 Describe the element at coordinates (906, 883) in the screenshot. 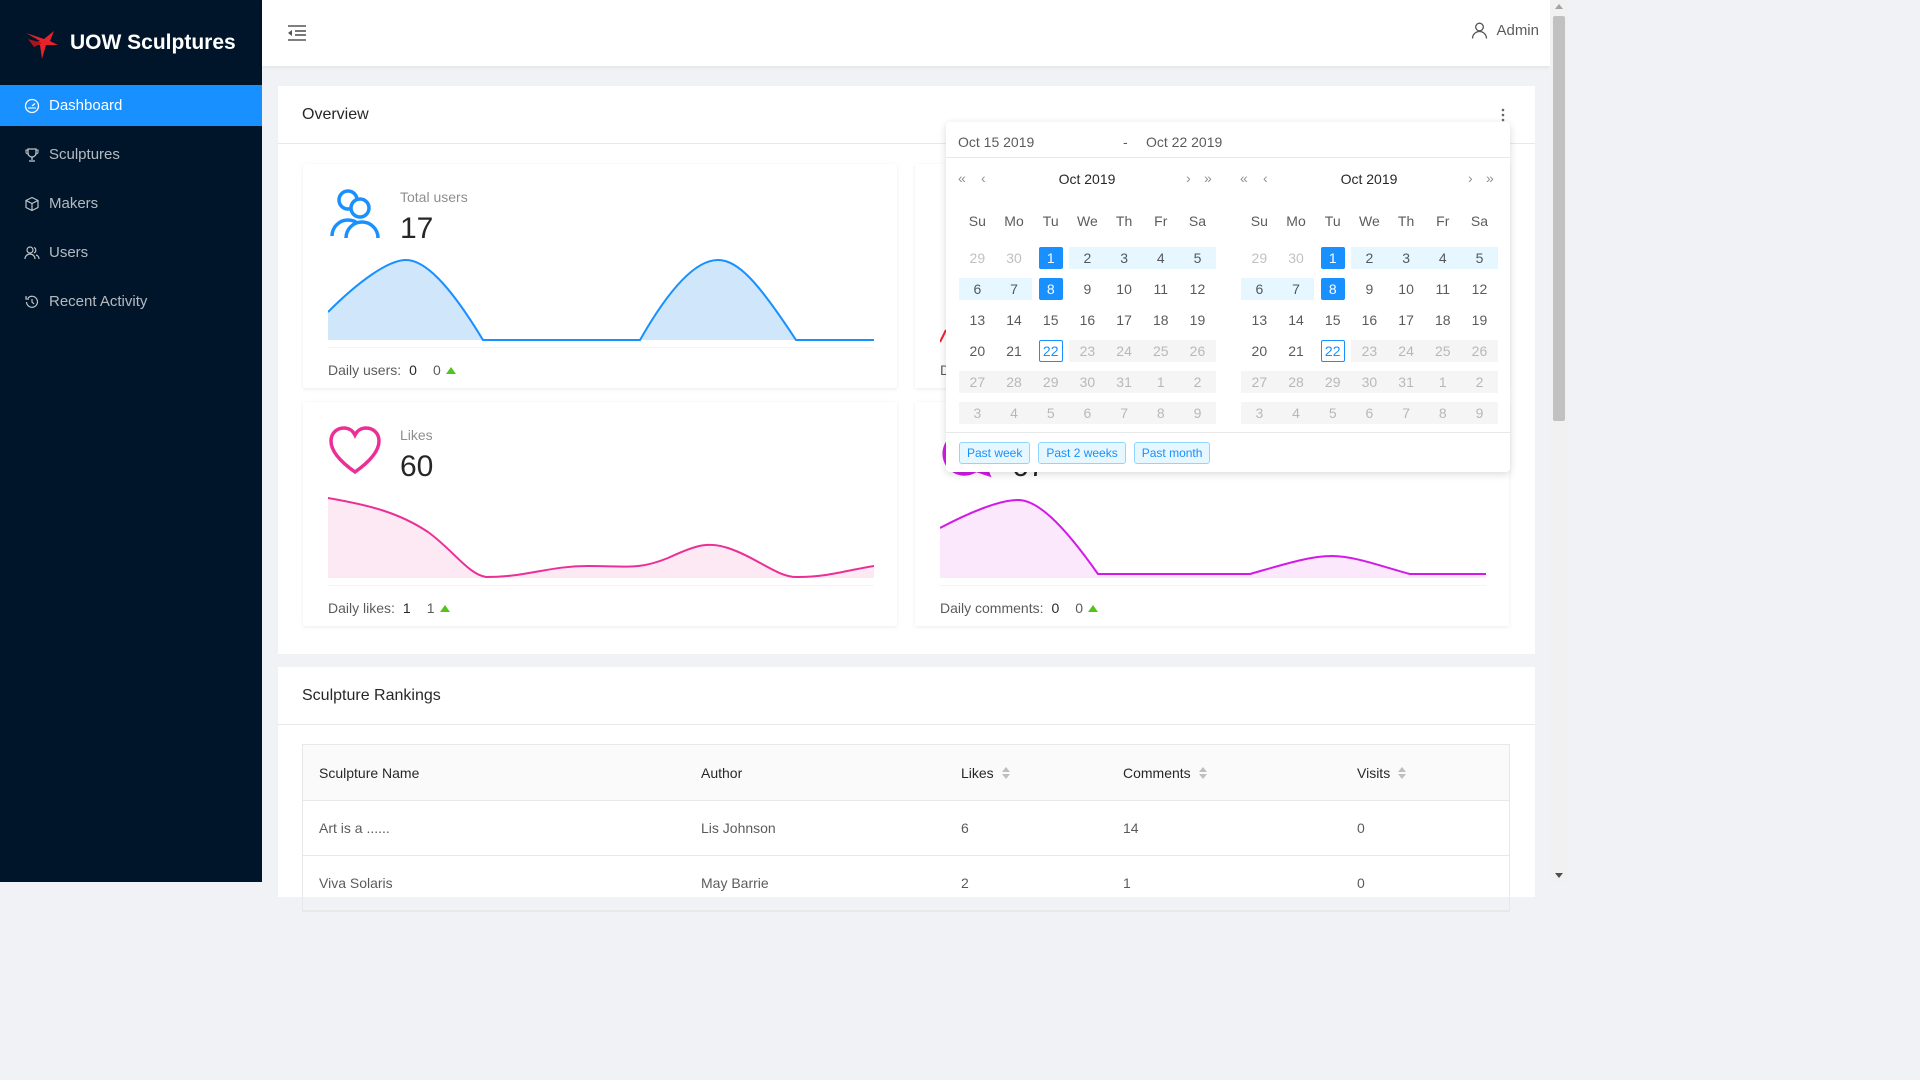

I see `table-row: Viva Solaris May Barrie 2 1 0` at that location.